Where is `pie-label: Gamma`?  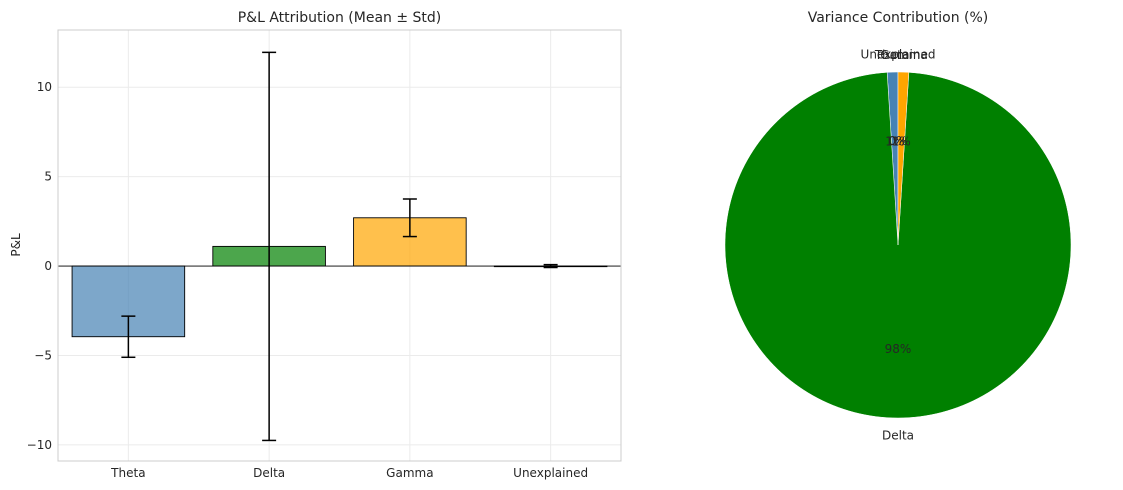 pie-label: Gamma is located at coordinates (903, 55).